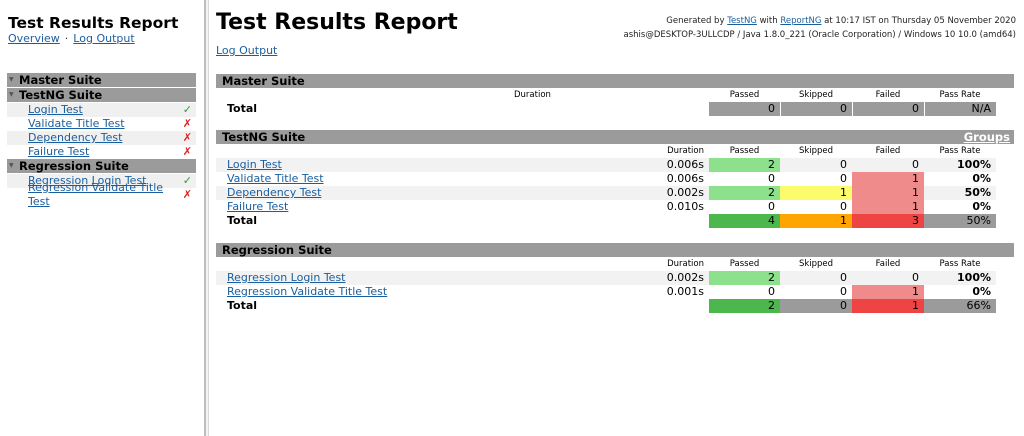 This screenshot has width=1024, height=436. Describe the element at coordinates (888, 109) in the screenshot. I see `total-failed: 0` at that location.